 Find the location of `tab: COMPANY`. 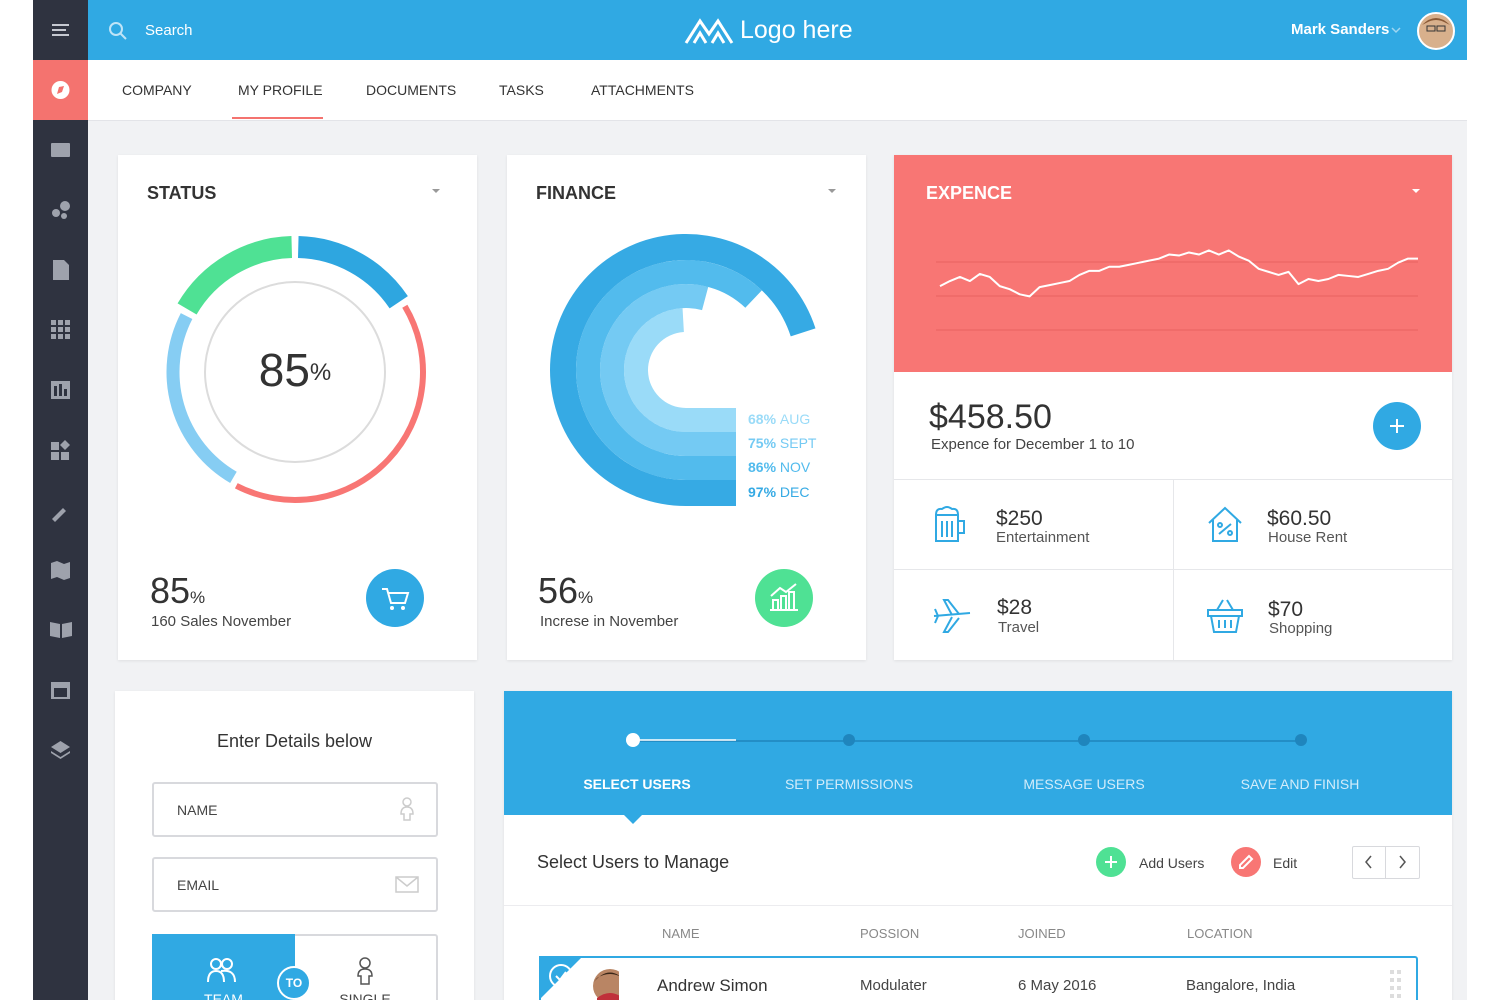

tab: COMPANY is located at coordinates (157, 90).